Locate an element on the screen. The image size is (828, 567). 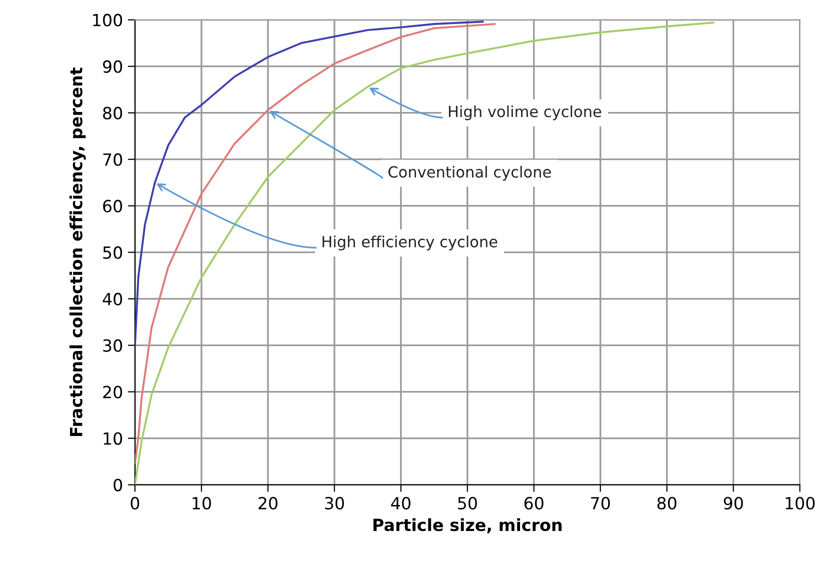
x-axis-title: Particle size, micron is located at coordinates (467, 526).